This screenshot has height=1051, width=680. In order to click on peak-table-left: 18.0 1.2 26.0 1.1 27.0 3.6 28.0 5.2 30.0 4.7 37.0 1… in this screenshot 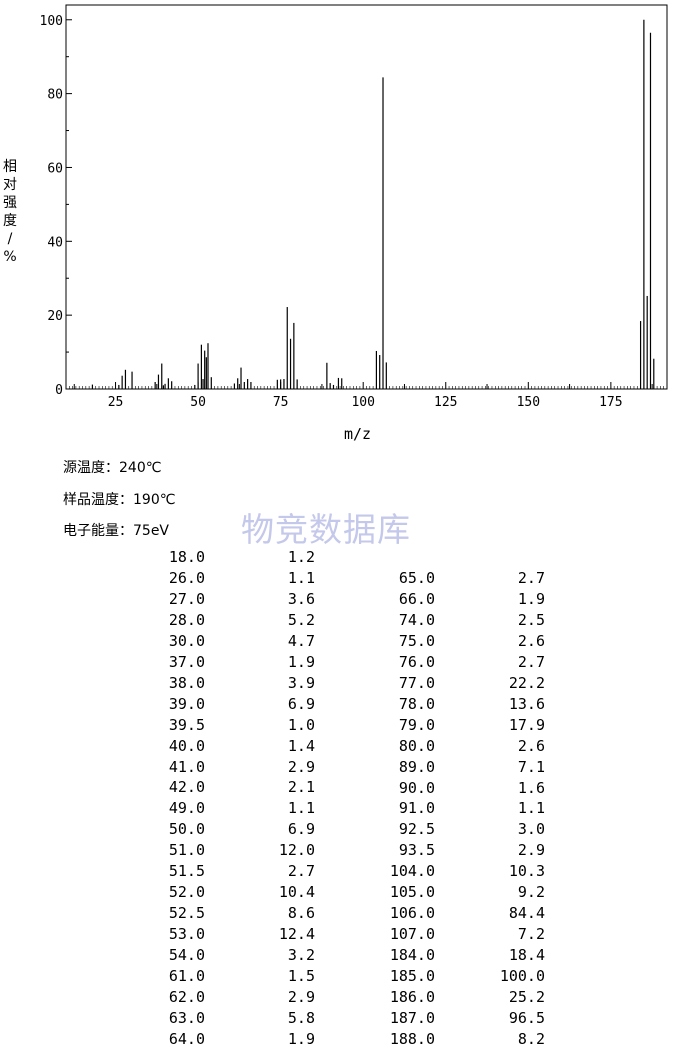, I will do `click(235, 798)`.